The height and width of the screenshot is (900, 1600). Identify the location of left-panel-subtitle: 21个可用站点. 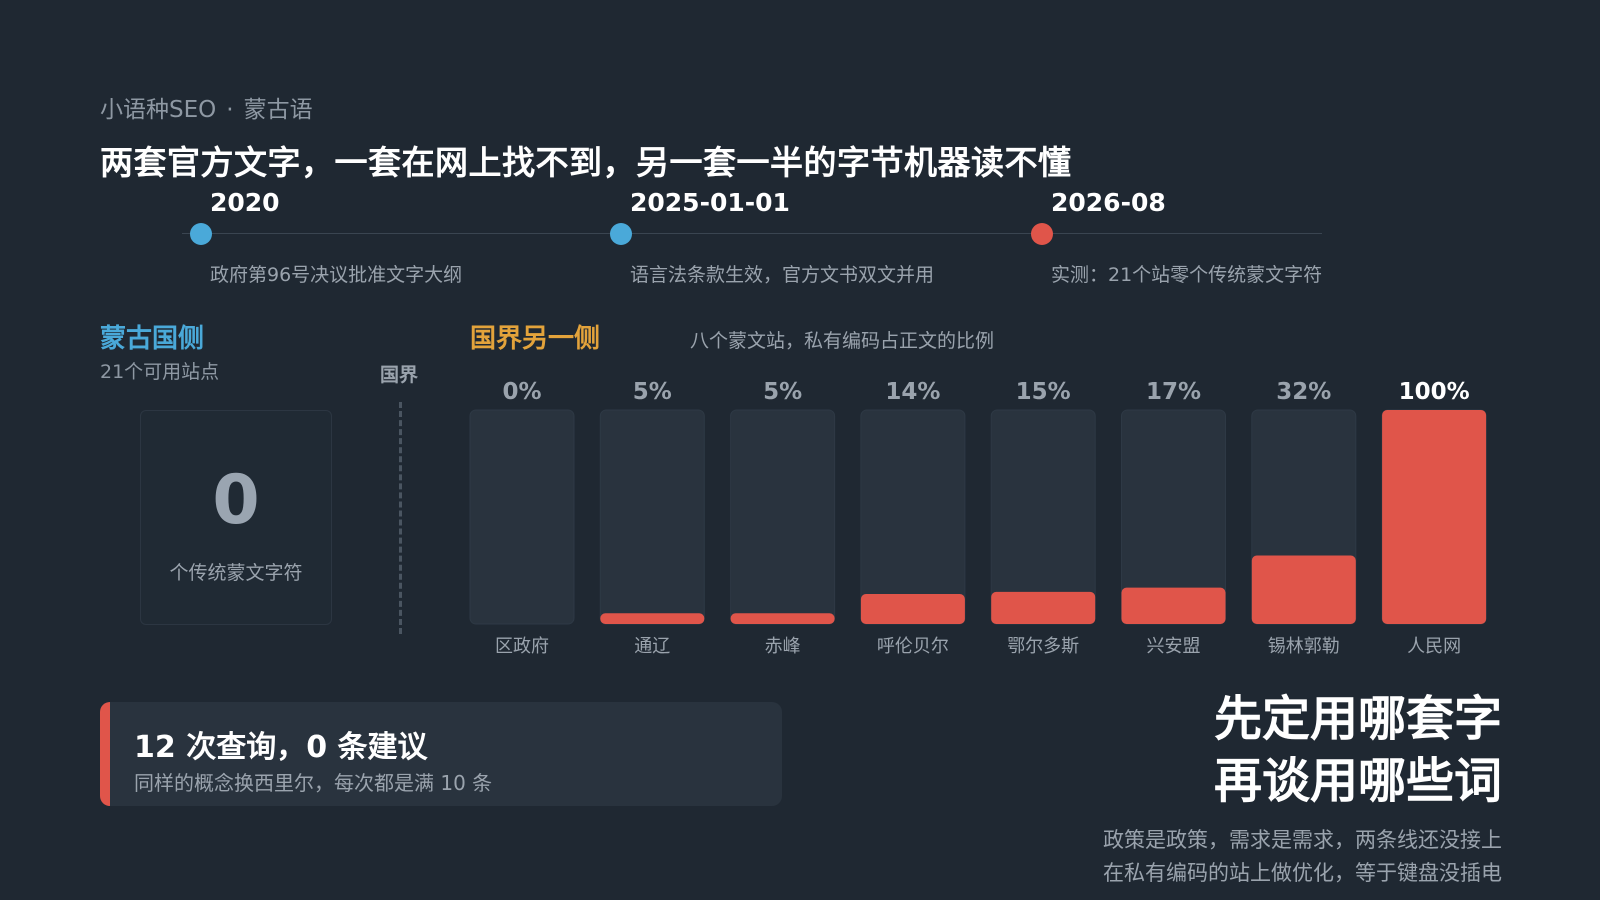
(160, 372).